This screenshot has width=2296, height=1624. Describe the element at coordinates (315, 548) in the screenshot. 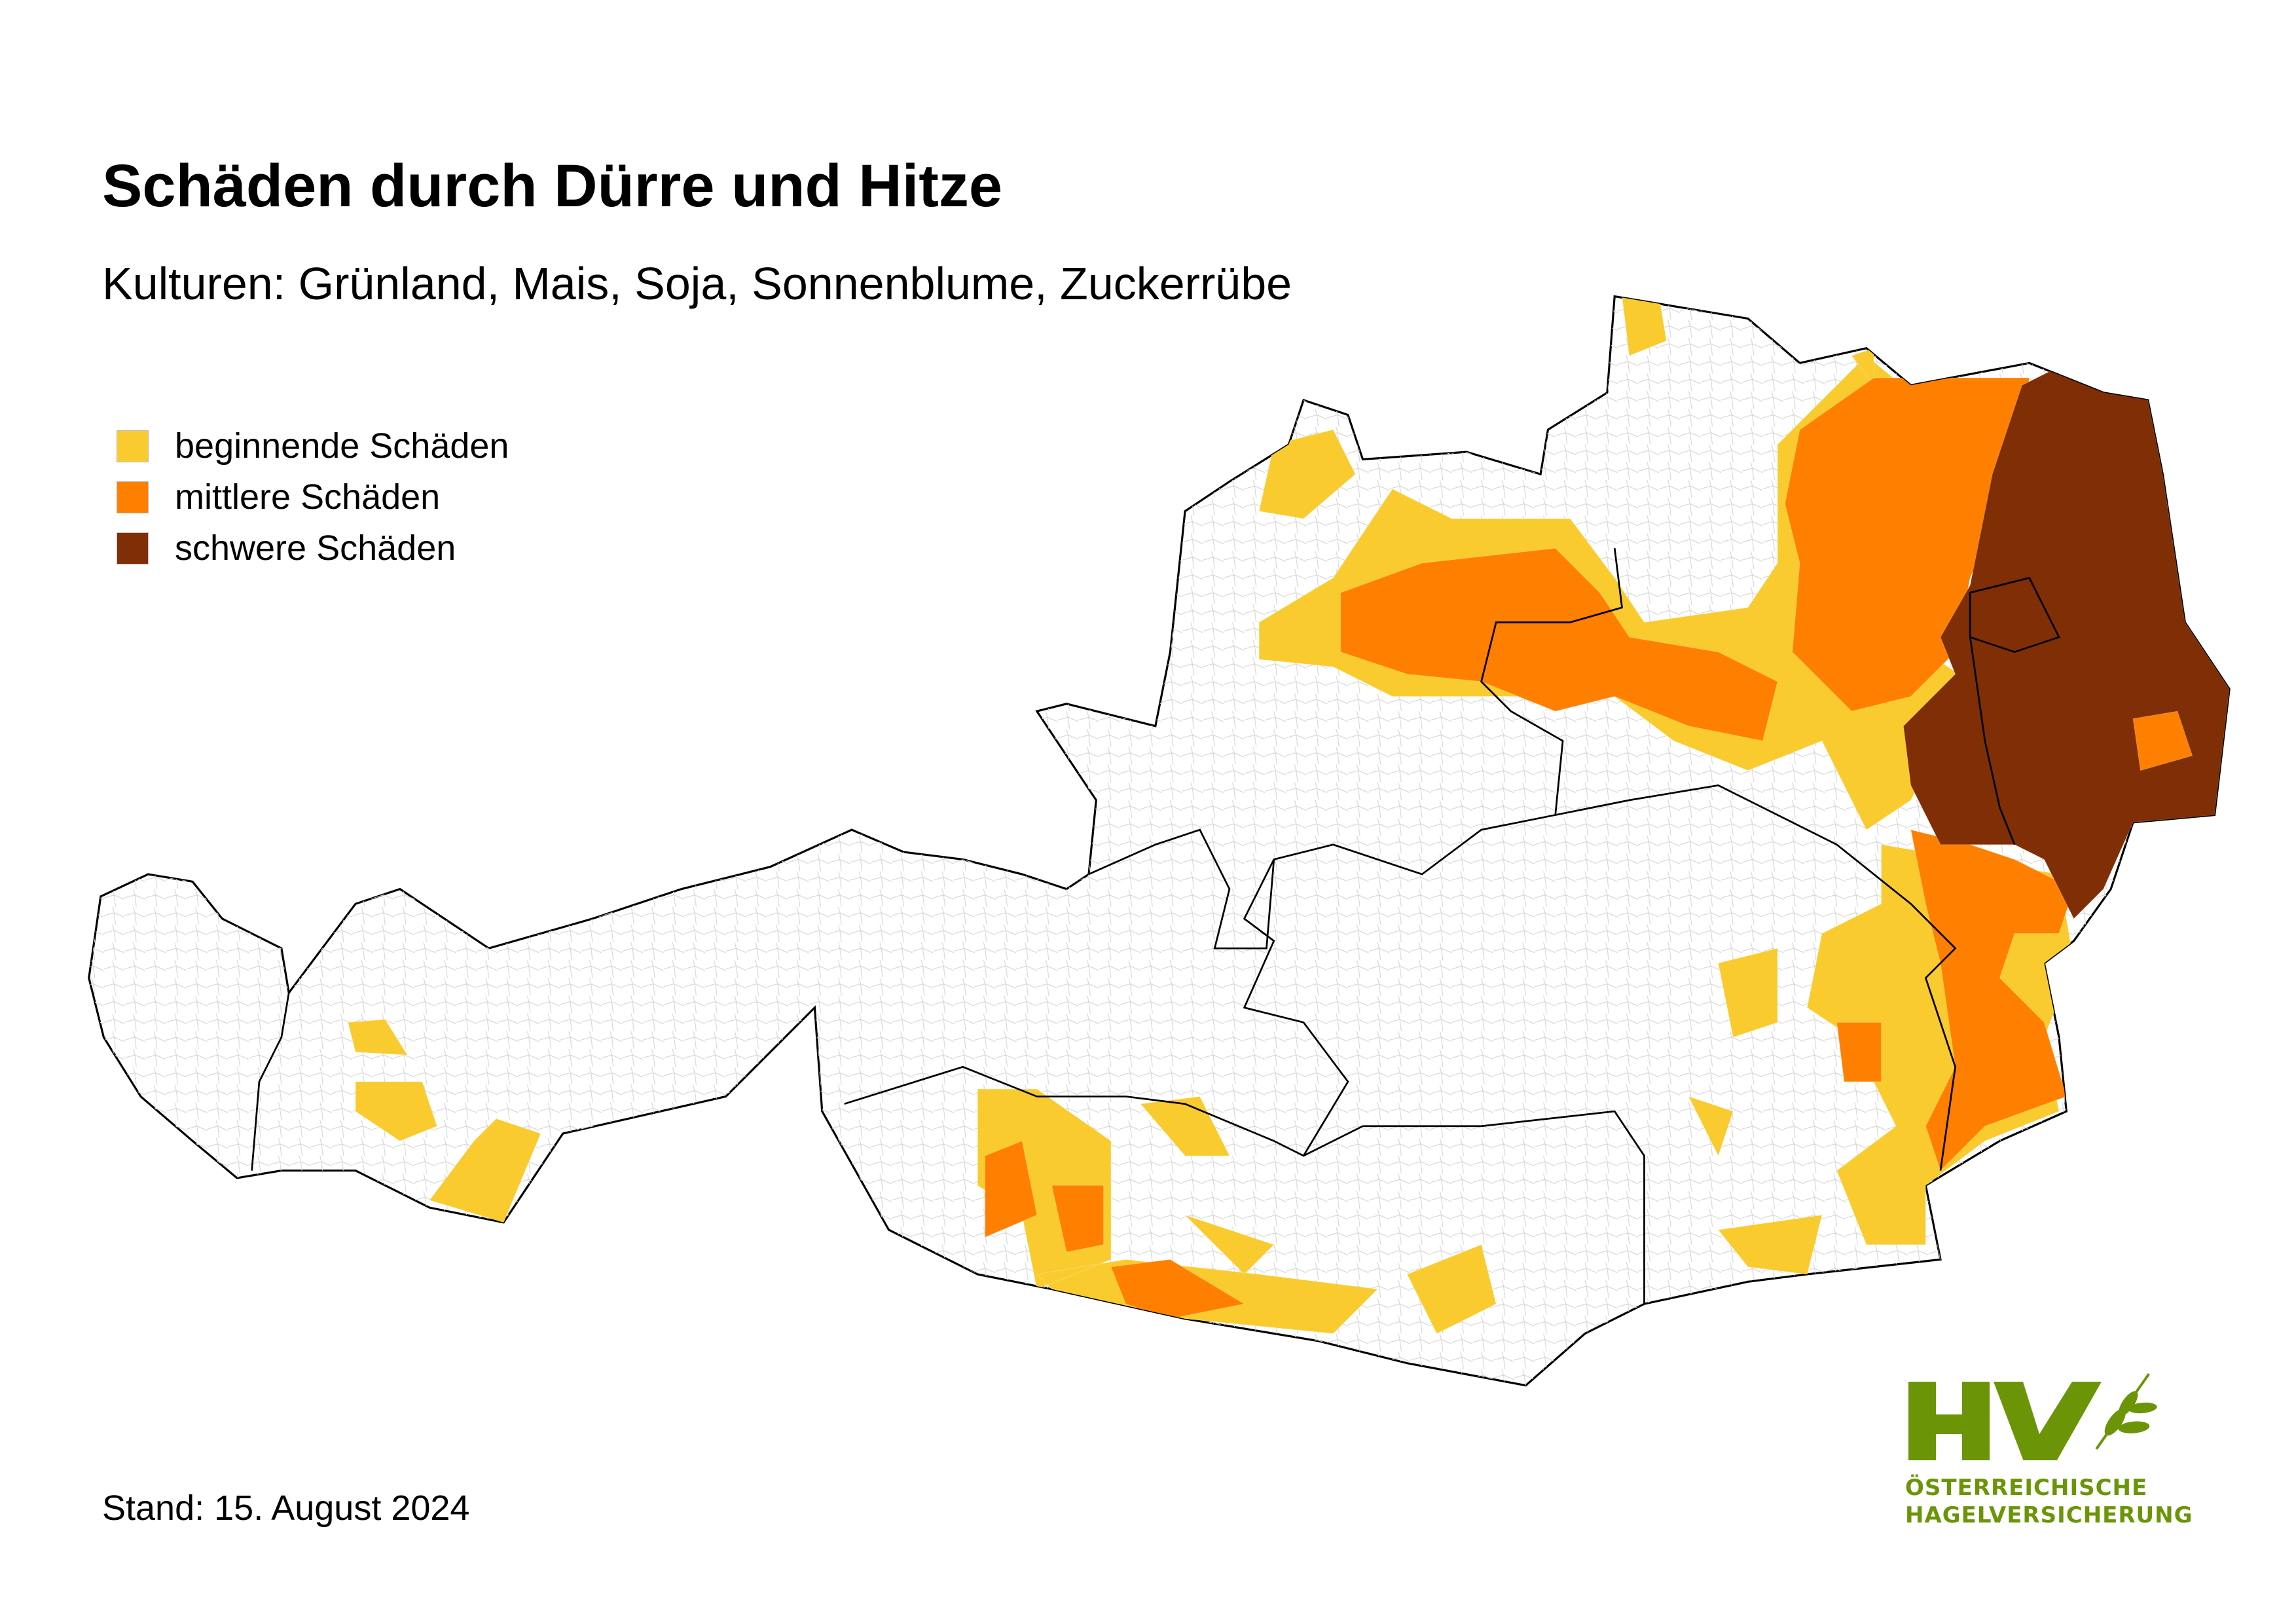

I see `legend-label: schwere Schäden` at that location.